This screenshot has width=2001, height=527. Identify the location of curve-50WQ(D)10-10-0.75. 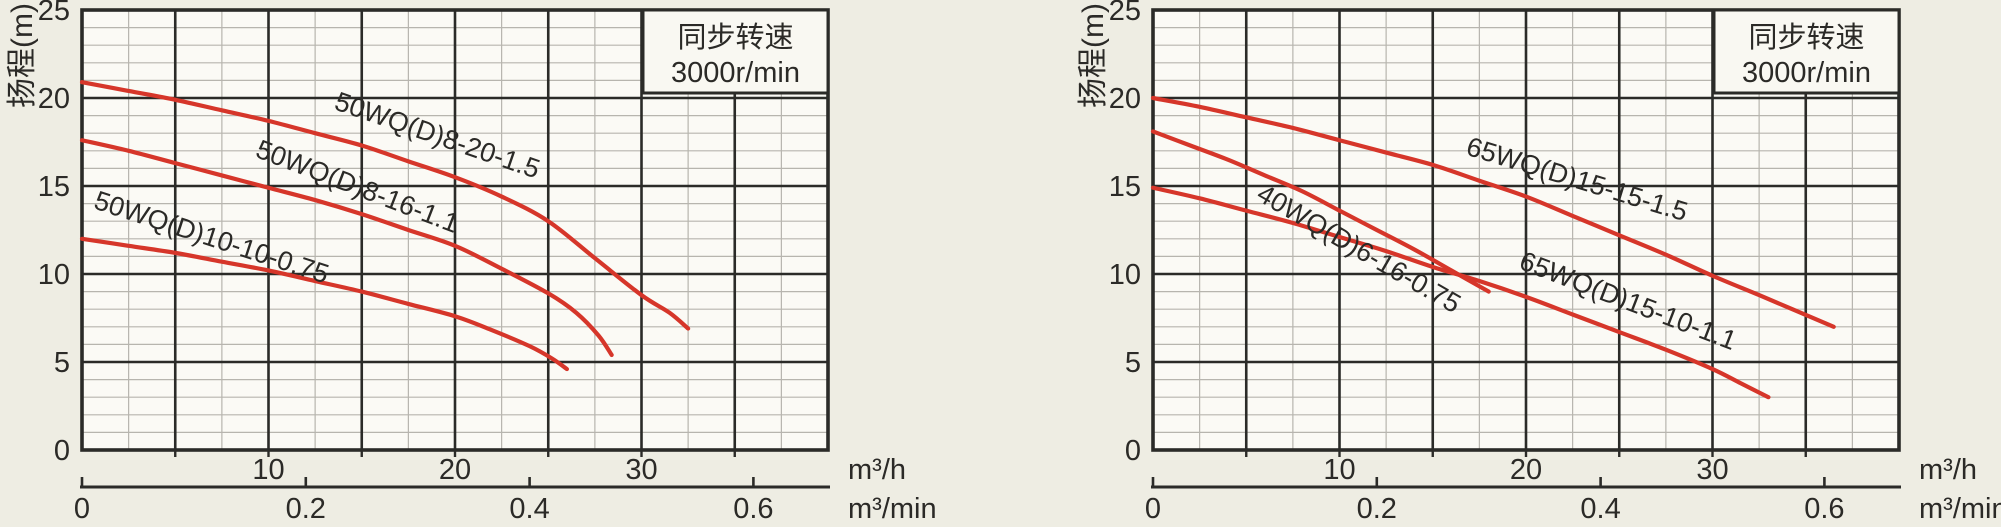
(324, 304).